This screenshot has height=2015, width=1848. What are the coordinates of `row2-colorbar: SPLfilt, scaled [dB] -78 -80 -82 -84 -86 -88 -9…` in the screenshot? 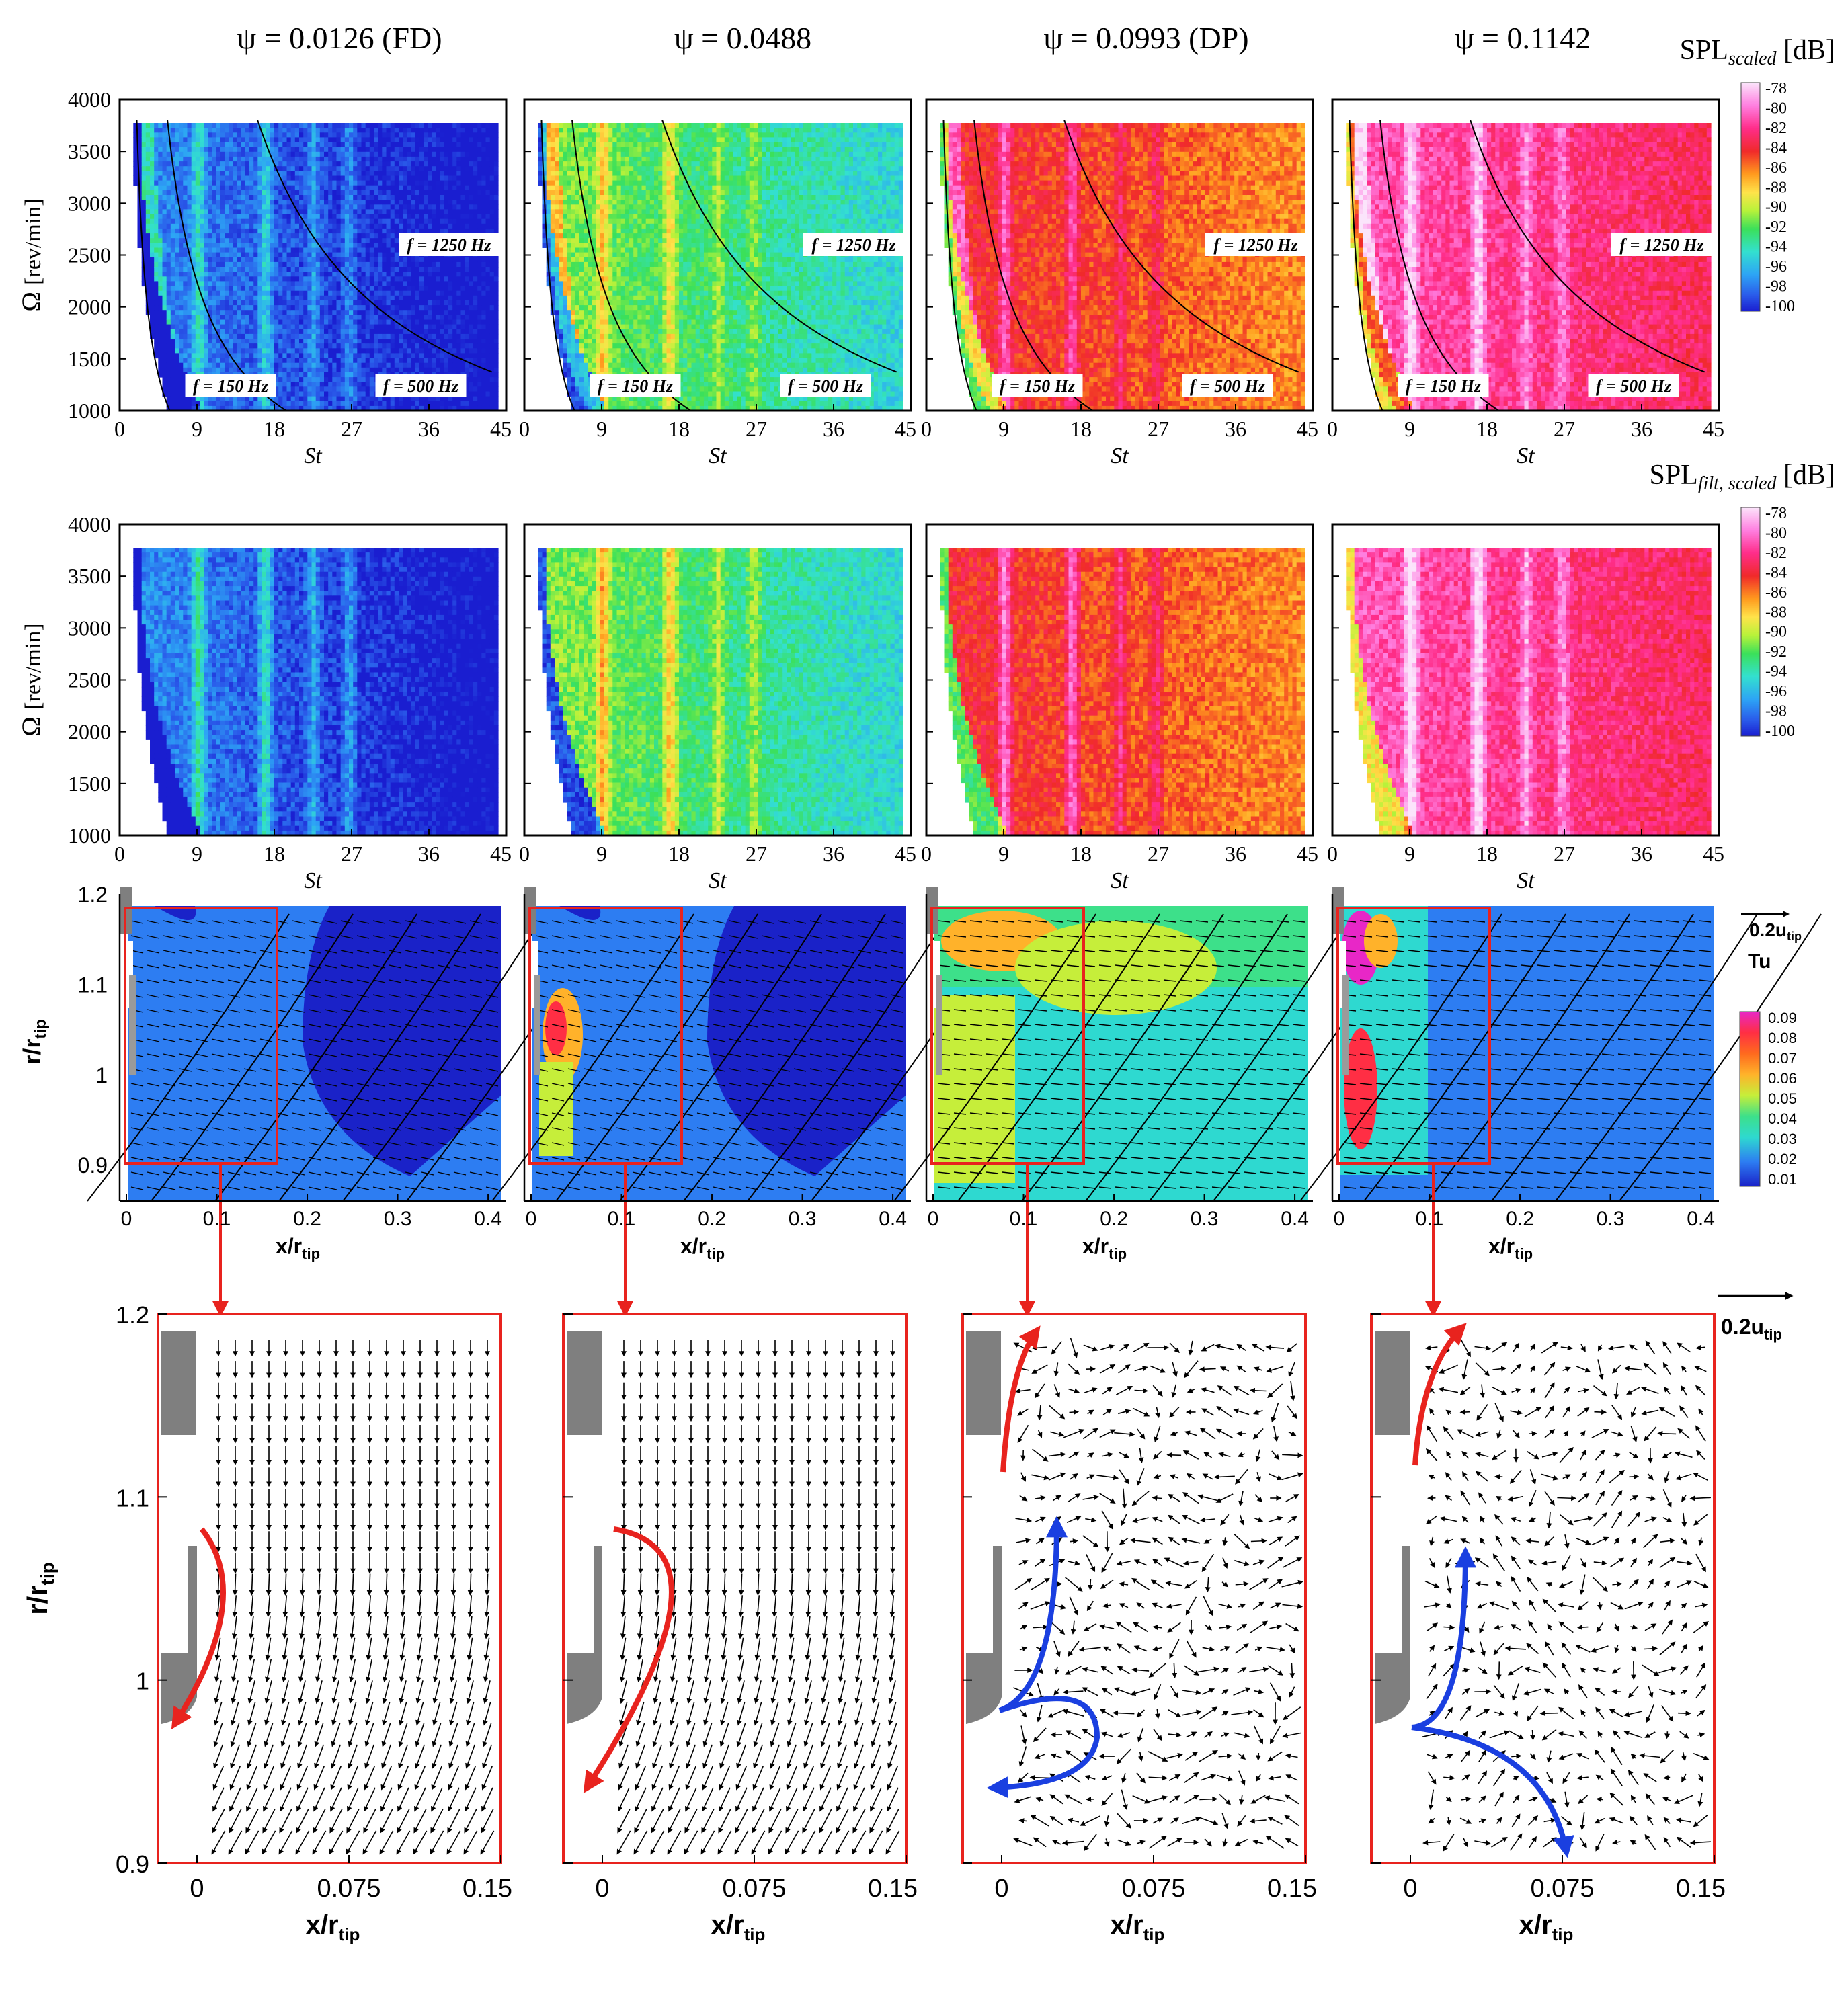 It's located at (1742, 600).